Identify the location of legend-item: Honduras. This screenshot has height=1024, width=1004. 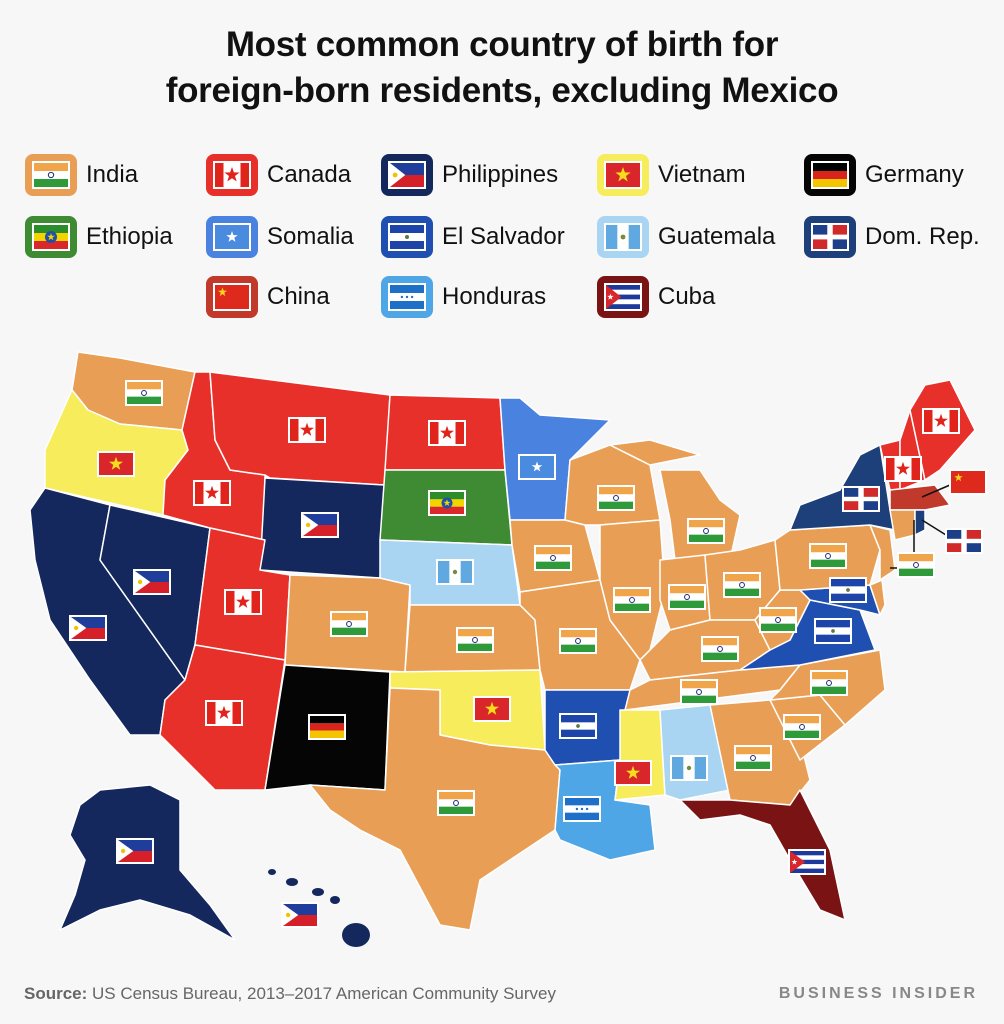
(463, 297).